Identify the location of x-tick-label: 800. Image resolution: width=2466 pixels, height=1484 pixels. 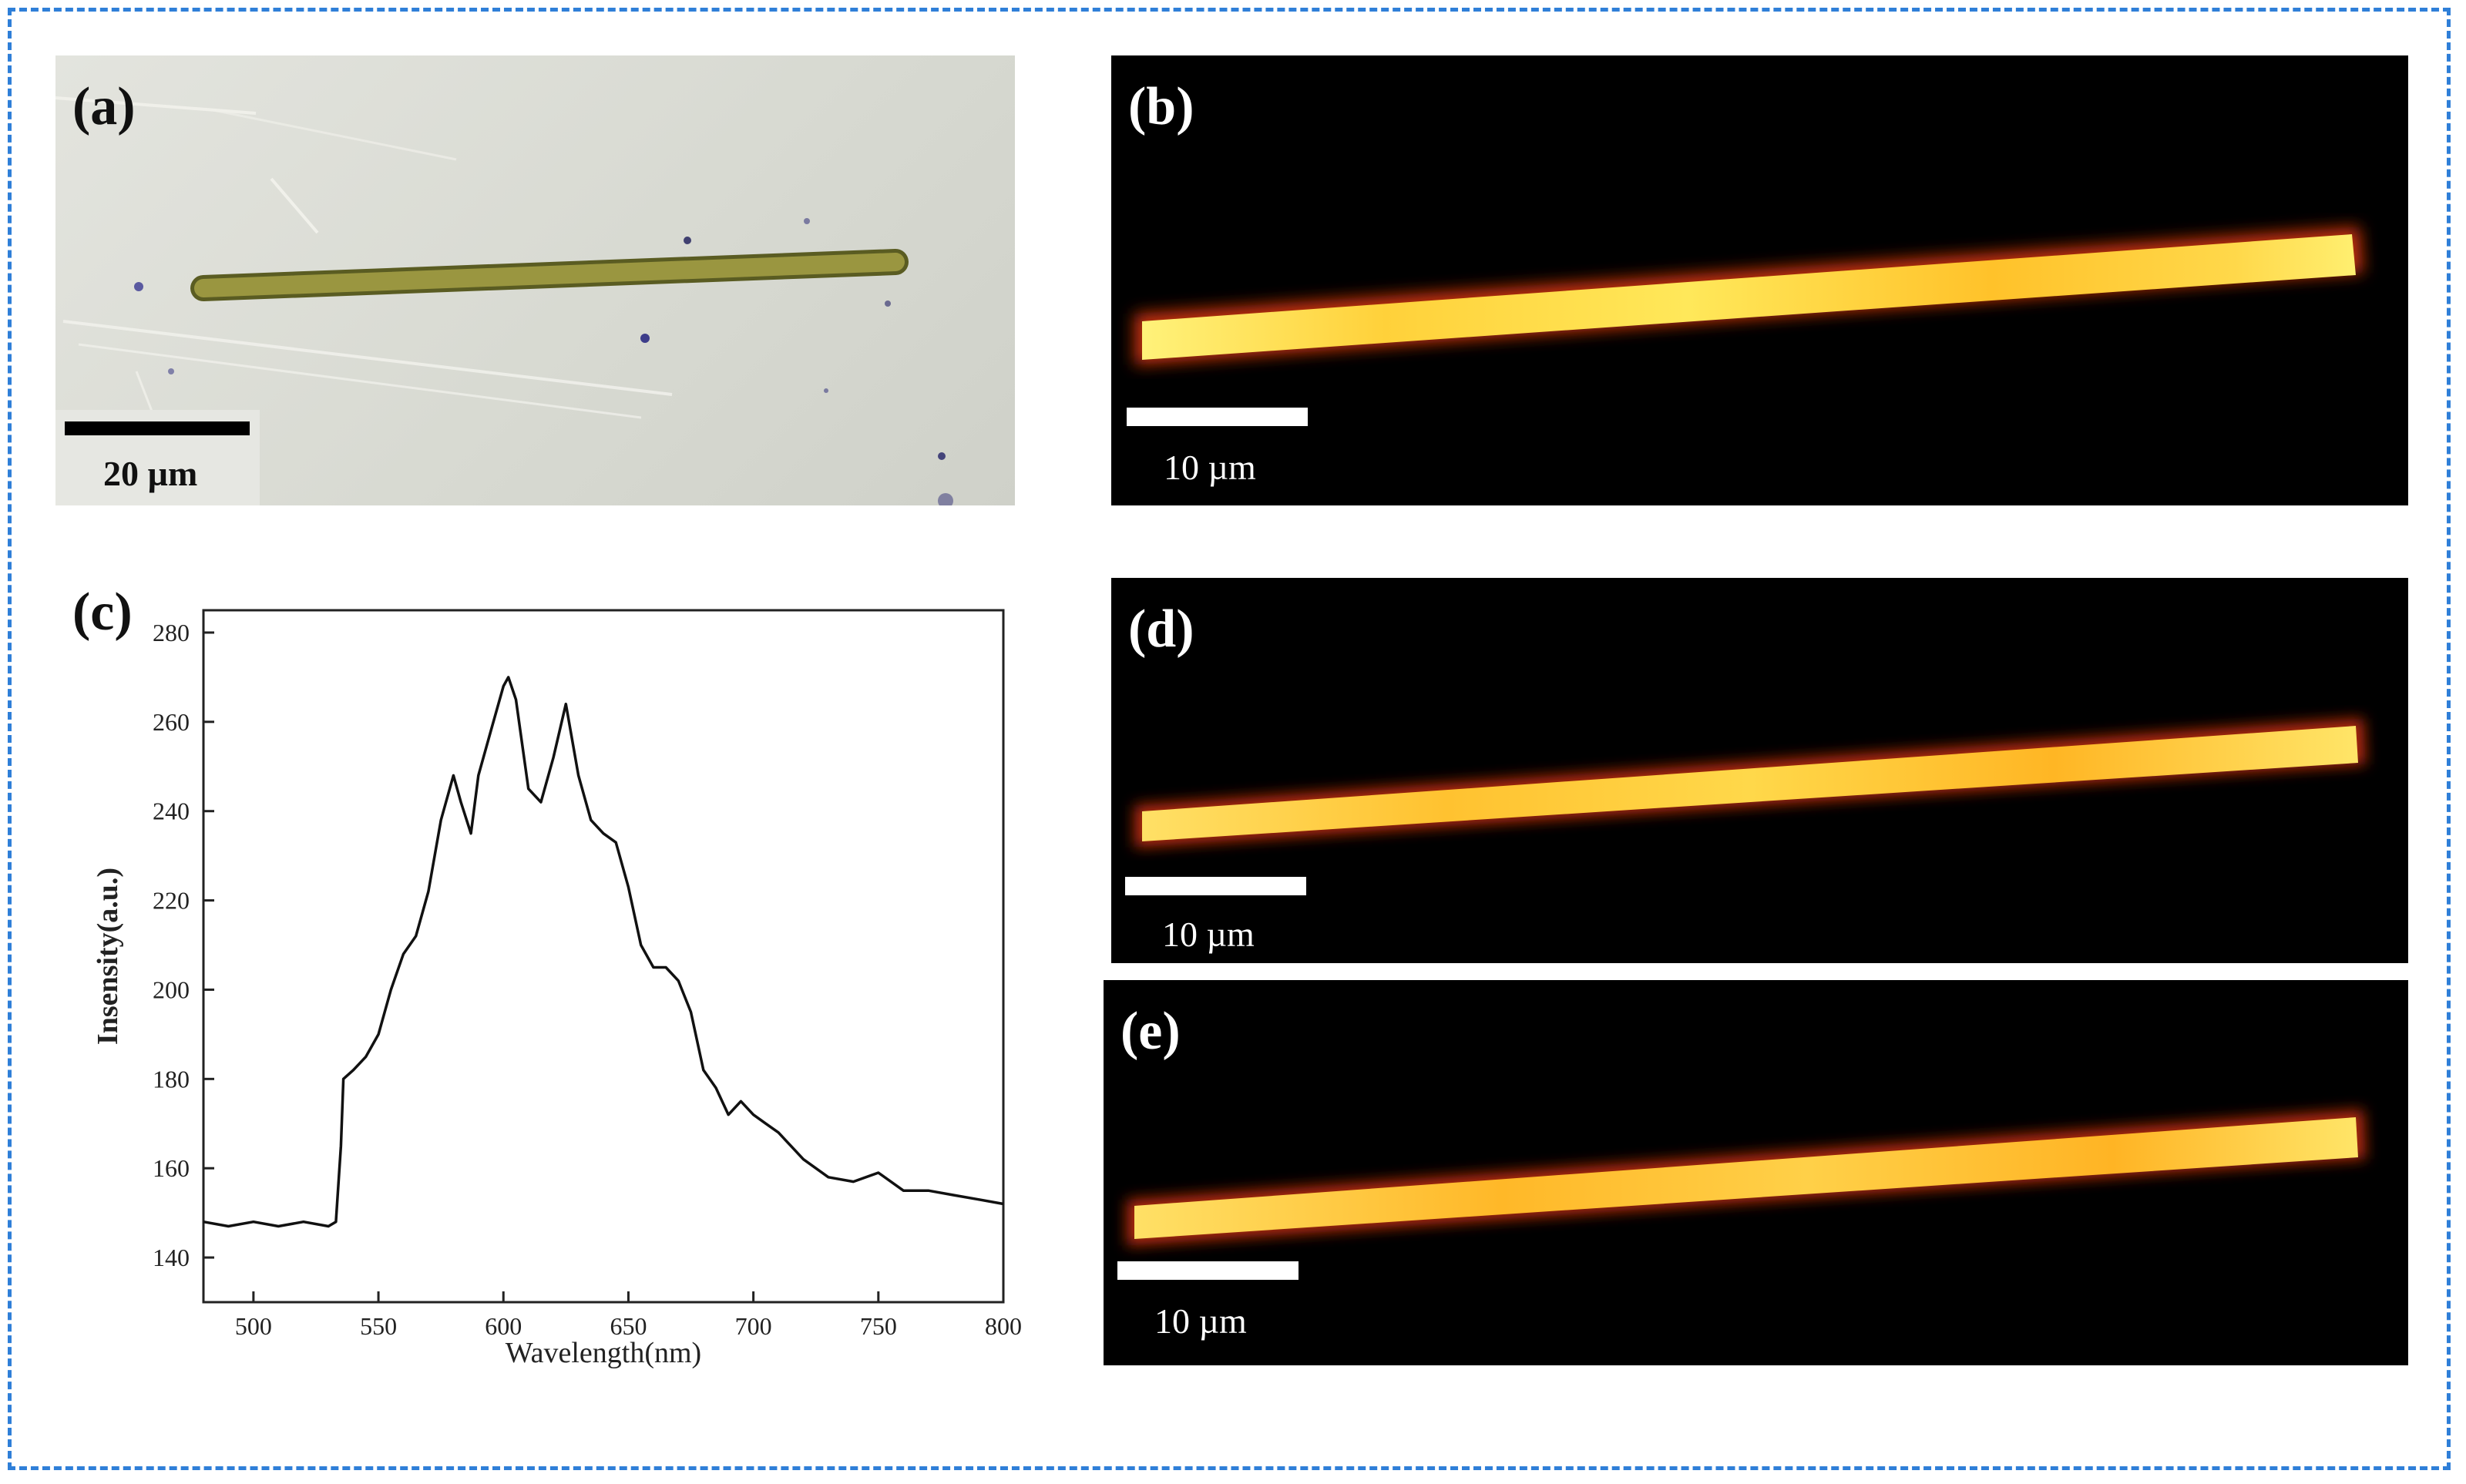
(1003, 1326).